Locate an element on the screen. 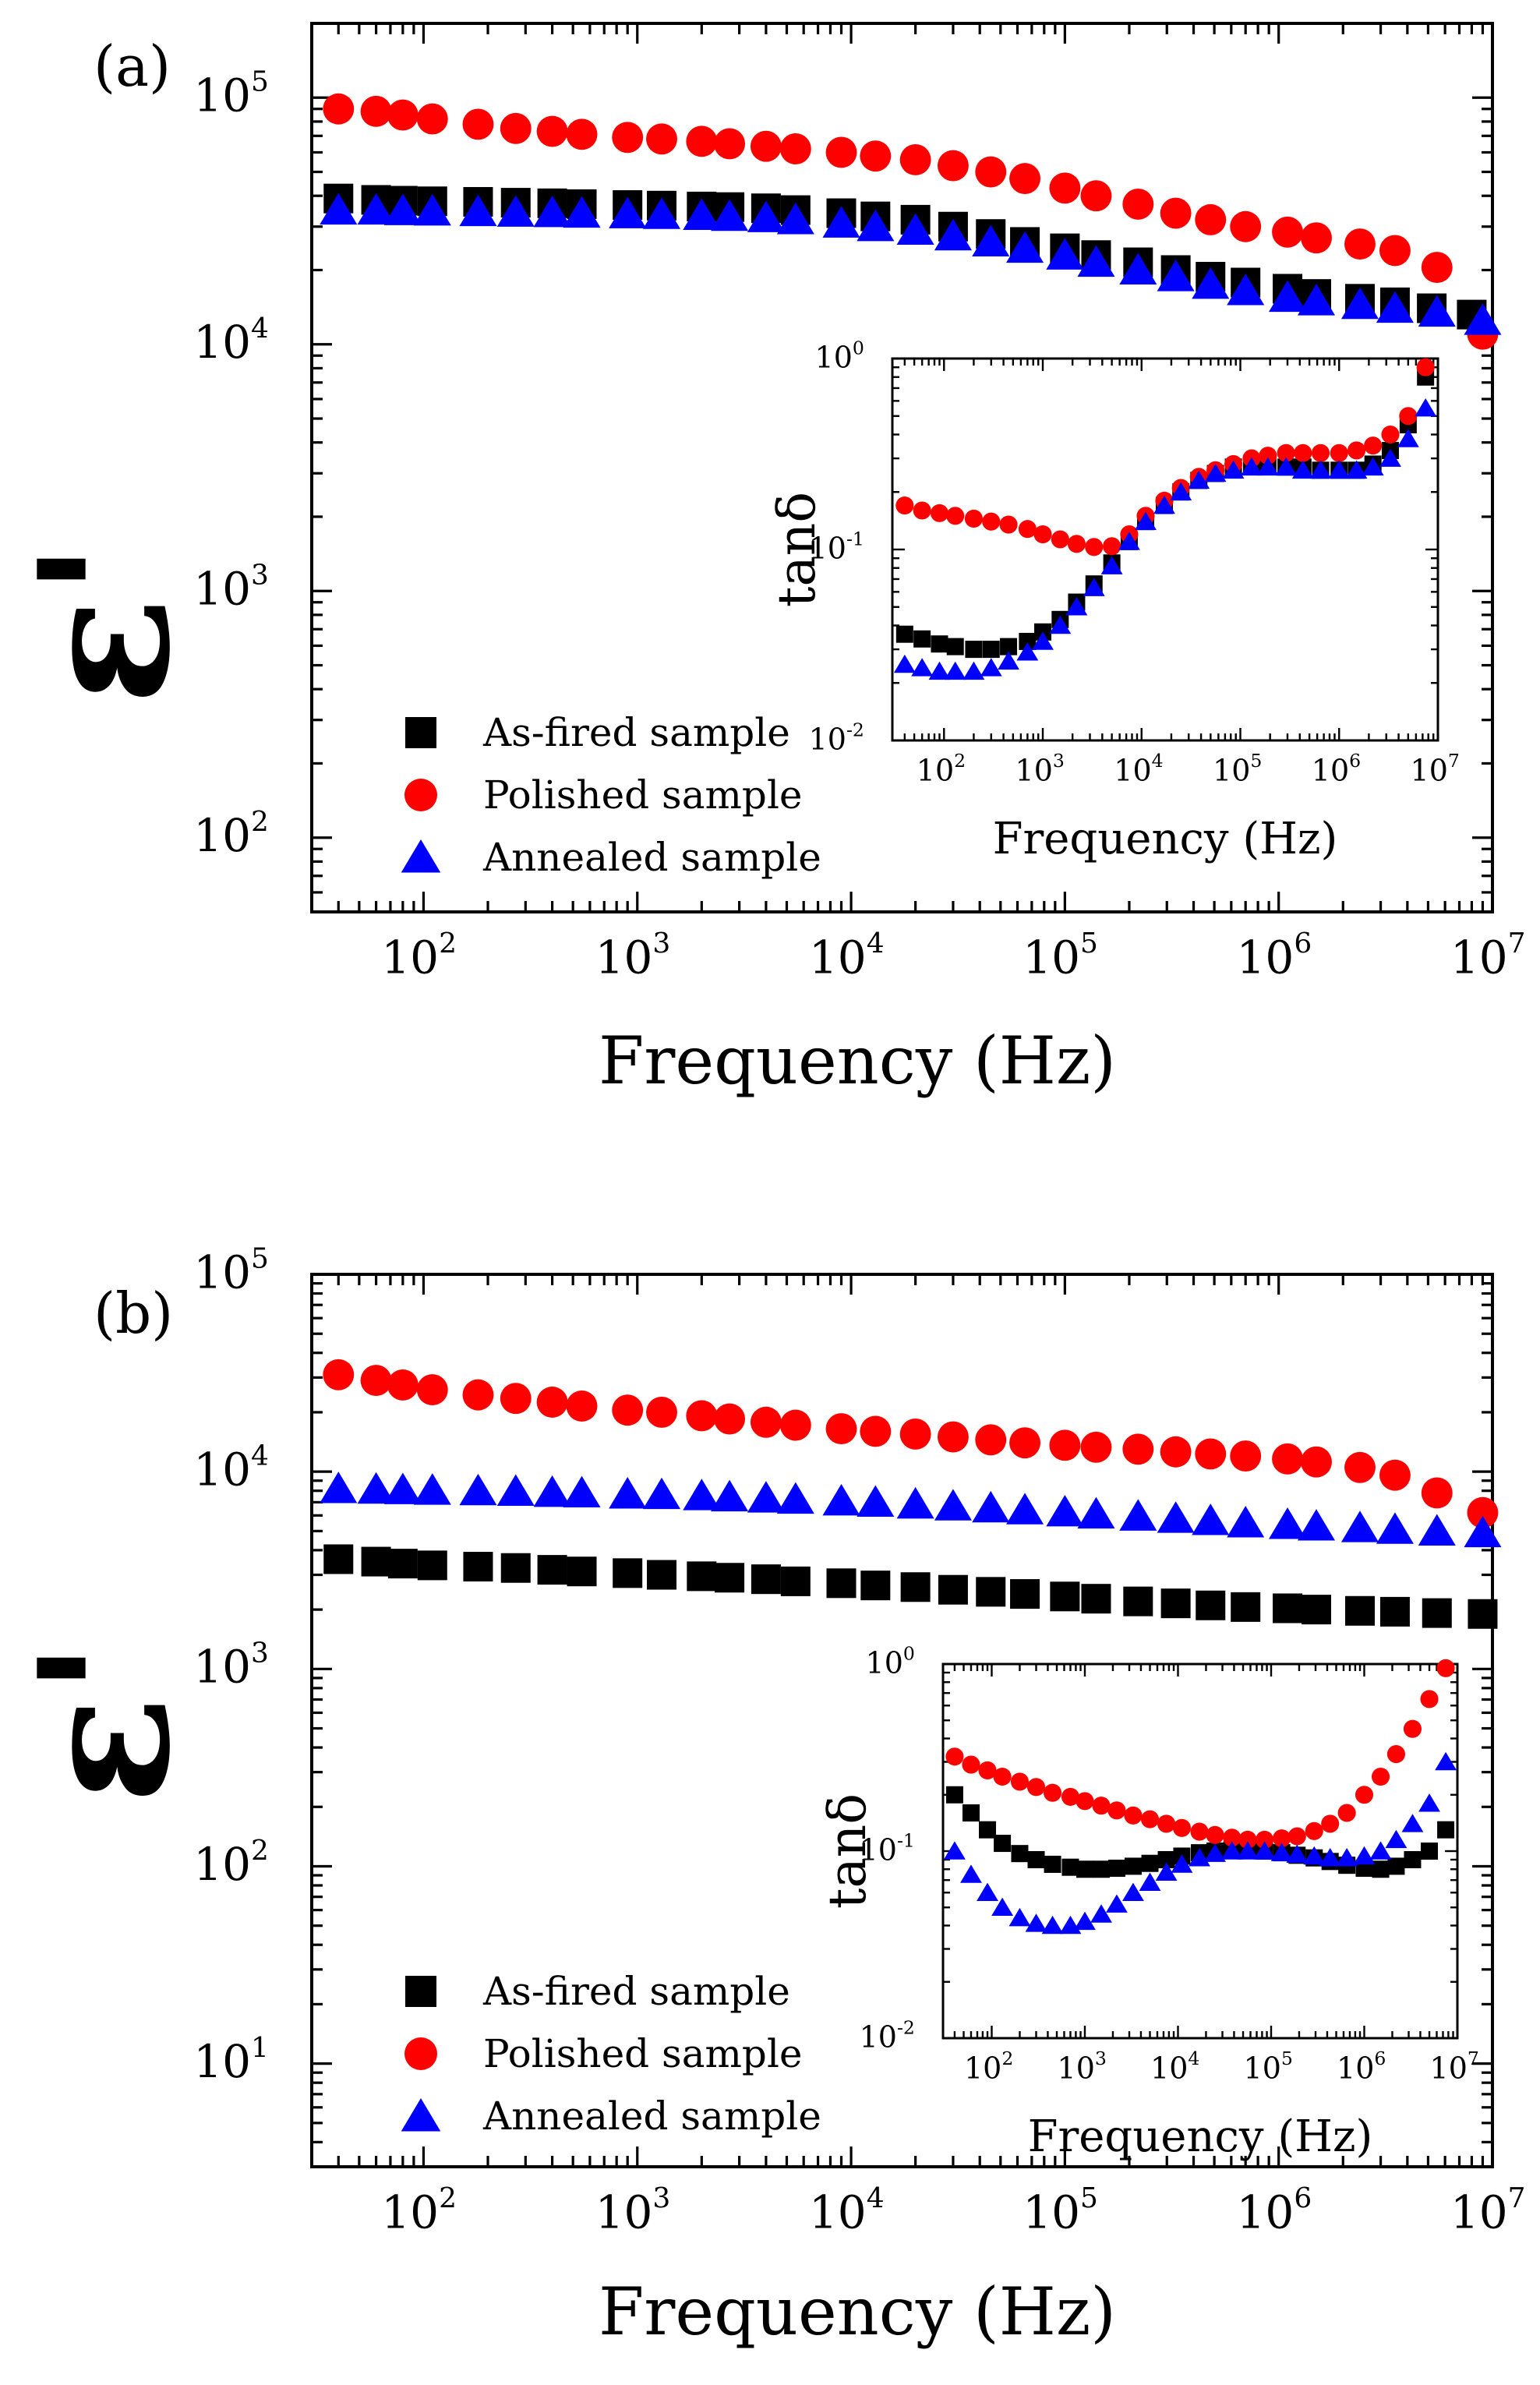 This screenshot has height=2385, width=1540. x-tick-label: 106 is located at coordinates (1274, 2210).